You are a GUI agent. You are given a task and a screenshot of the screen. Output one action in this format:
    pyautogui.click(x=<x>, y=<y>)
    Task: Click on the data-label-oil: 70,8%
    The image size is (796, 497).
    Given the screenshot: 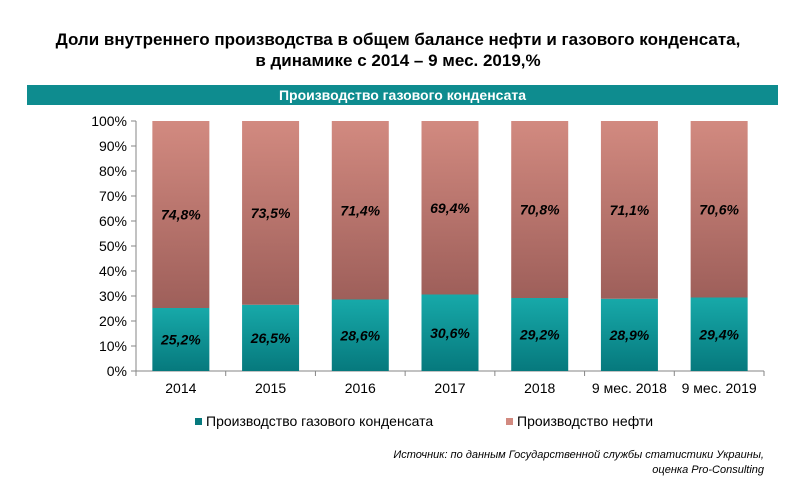 What is the action you would take?
    pyautogui.click(x=540, y=210)
    